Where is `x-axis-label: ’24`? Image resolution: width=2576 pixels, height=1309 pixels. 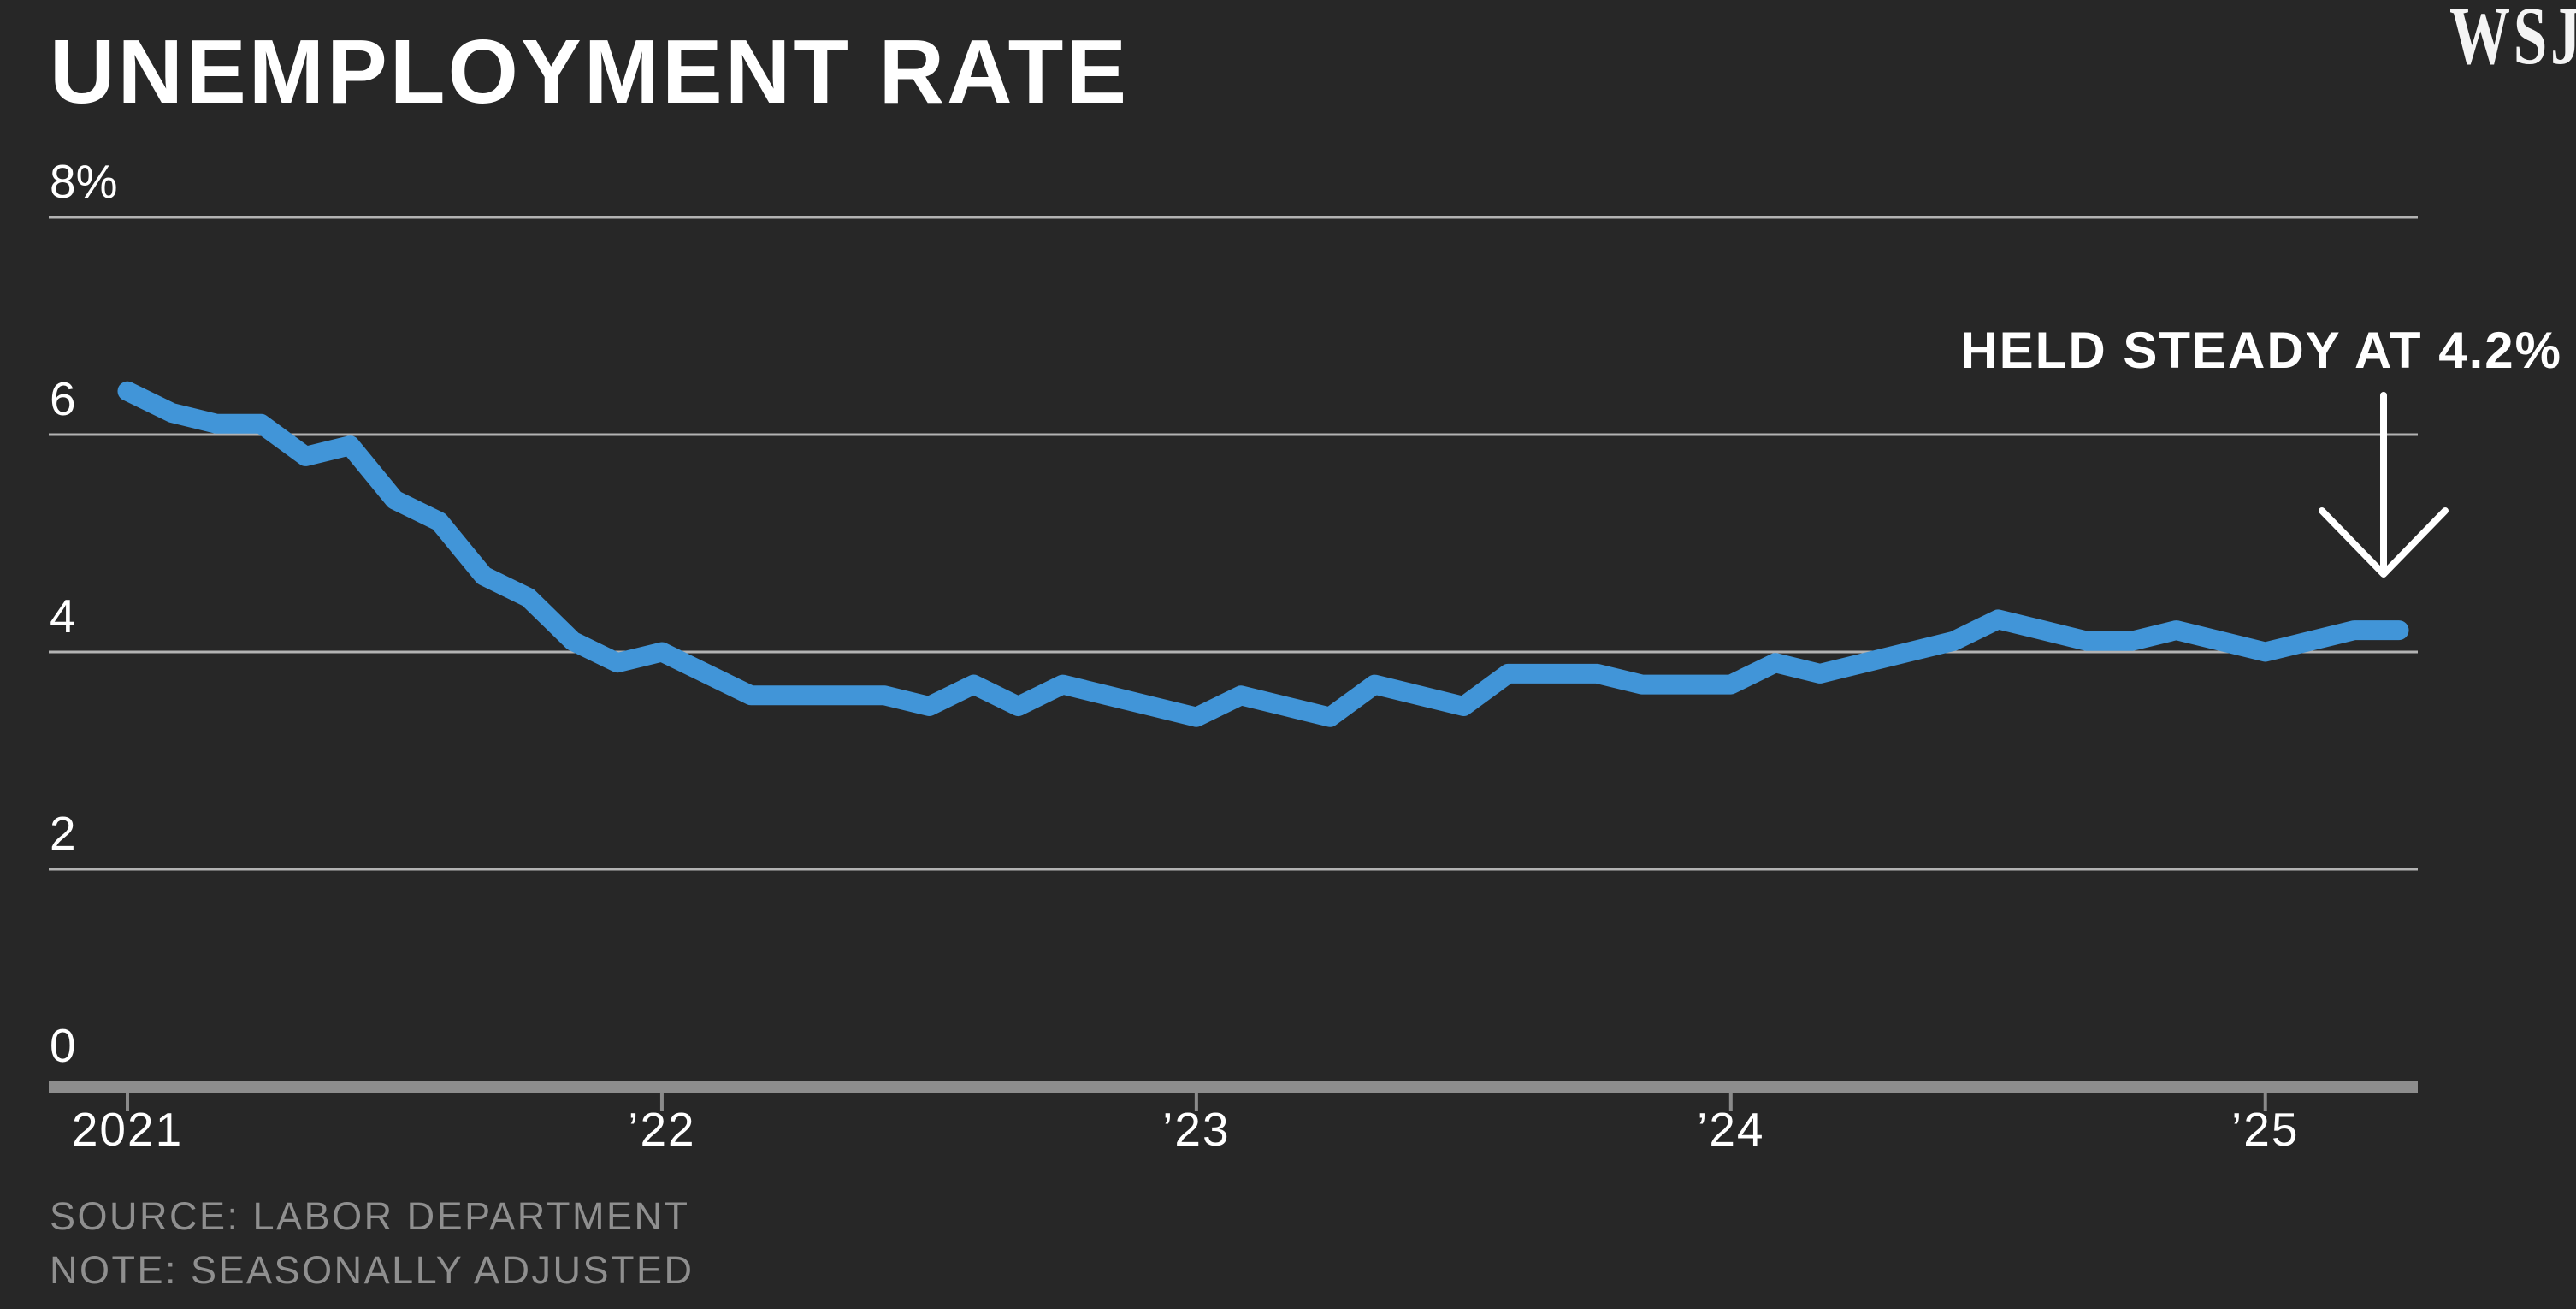 x-axis-label: ’24 is located at coordinates (1731, 1129).